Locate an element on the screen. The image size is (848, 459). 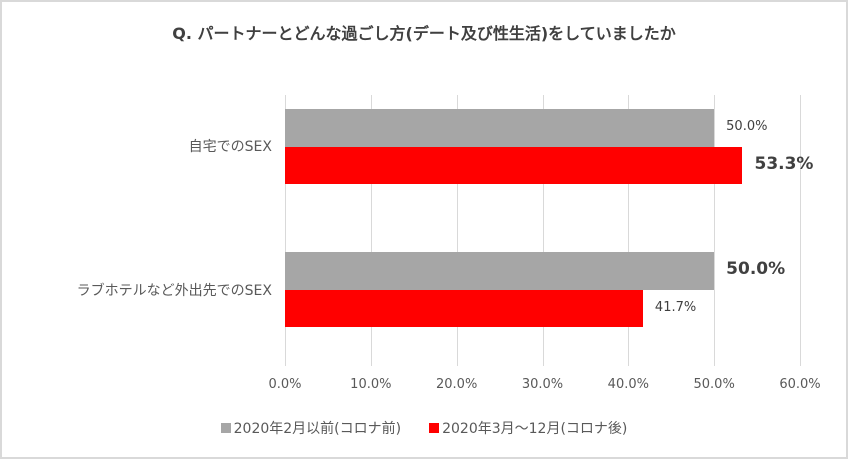
legend-item-after: 2020年3月～12月(コロナ後) is located at coordinates (528, 428).